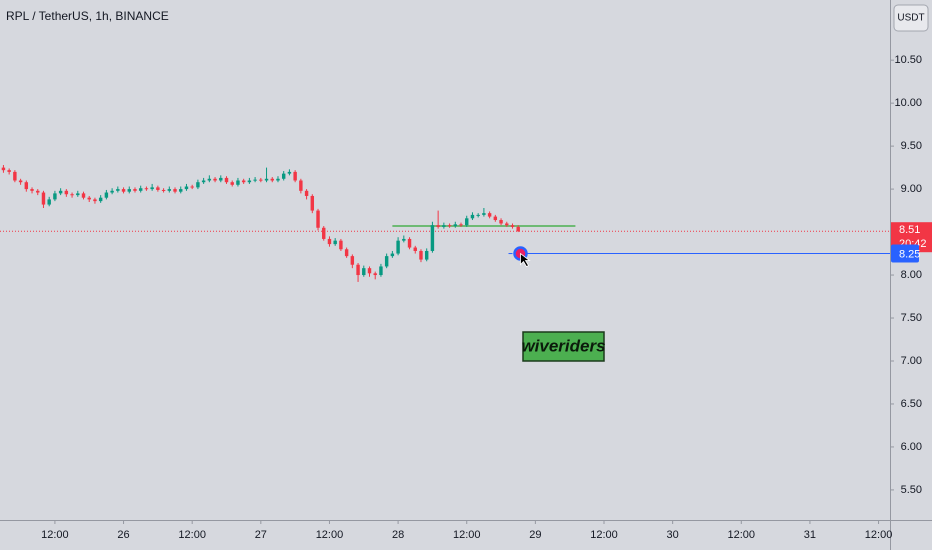 Image resolution: width=932 pixels, height=550 pixels. I want to click on y-tick-label: 9.00, so click(911, 189).